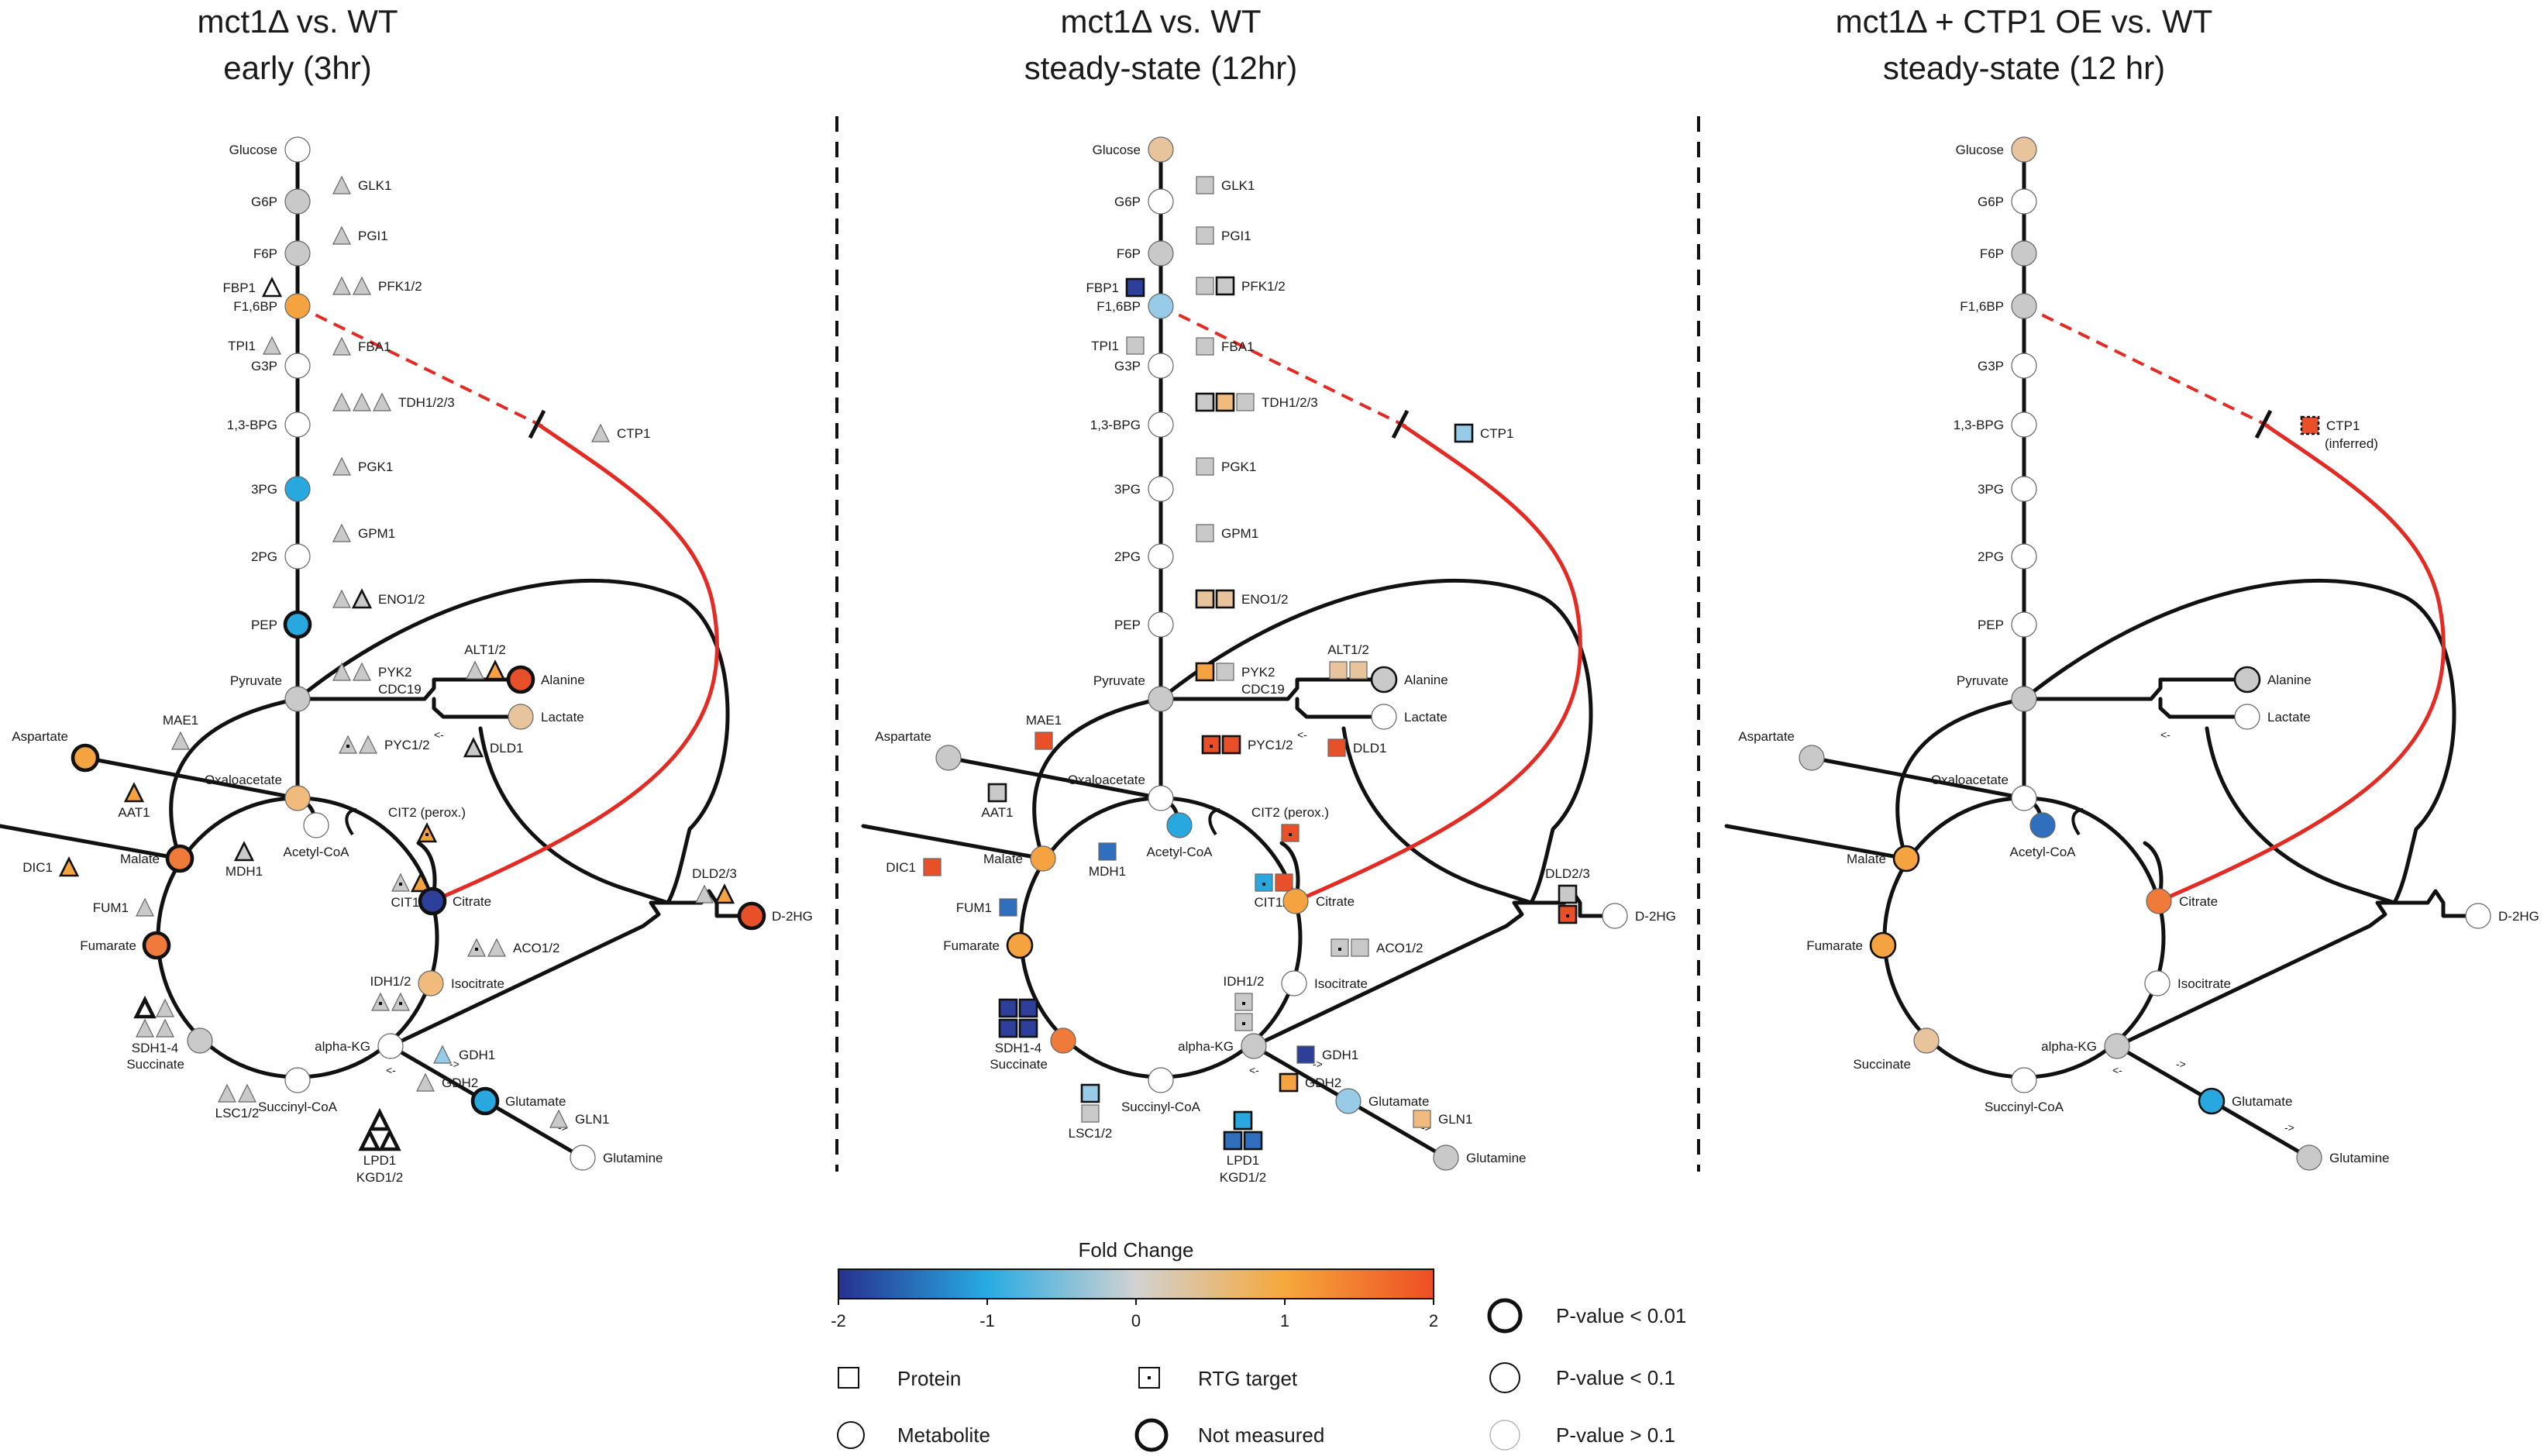 The image size is (2544, 1456). What do you see at coordinates (134, 801) in the screenshot?
I see `enzyme-aat1: AAT1` at bounding box center [134, 801].